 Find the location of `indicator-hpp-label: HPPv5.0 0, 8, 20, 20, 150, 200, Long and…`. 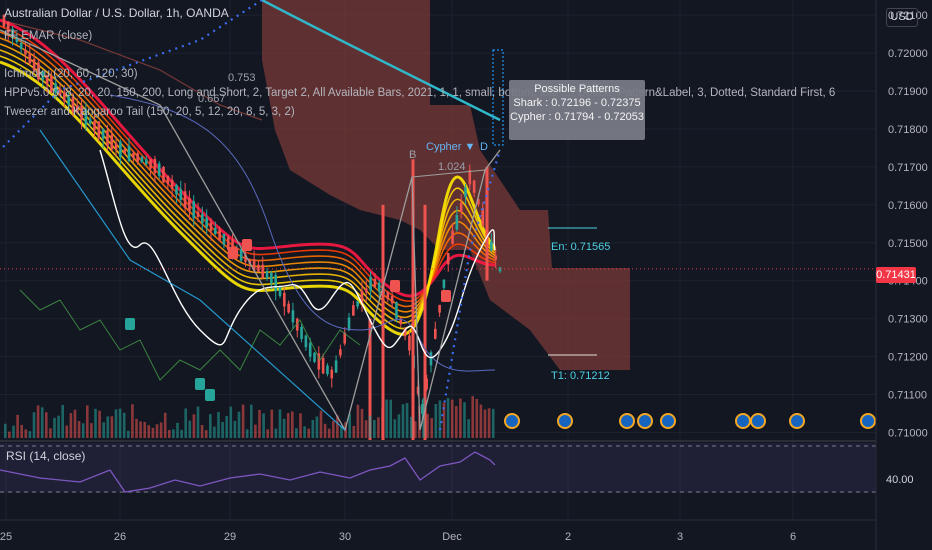

indicator-hpp-label: HPPv5.0 0, 8, 20, 20, 150, 200, Long and… is located at coordinates (420, 93).